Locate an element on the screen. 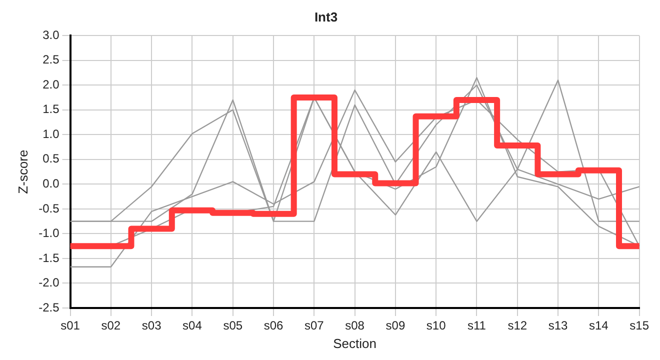 This screenshot has width=660, height=360. y-tick-label: 1.0 is located at coordinates (51, 133).